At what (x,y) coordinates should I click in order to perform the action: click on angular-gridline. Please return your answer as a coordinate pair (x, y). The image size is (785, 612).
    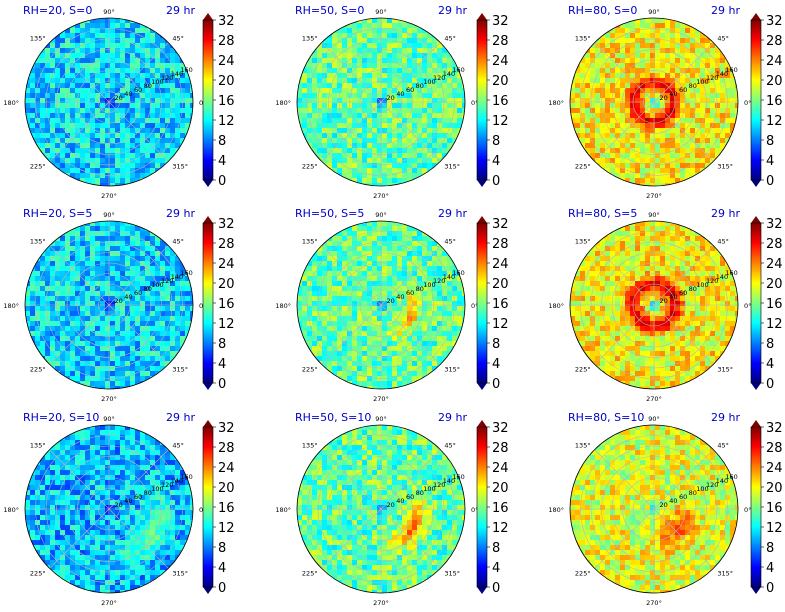
    Looking at the image, I should click on (79, 334).